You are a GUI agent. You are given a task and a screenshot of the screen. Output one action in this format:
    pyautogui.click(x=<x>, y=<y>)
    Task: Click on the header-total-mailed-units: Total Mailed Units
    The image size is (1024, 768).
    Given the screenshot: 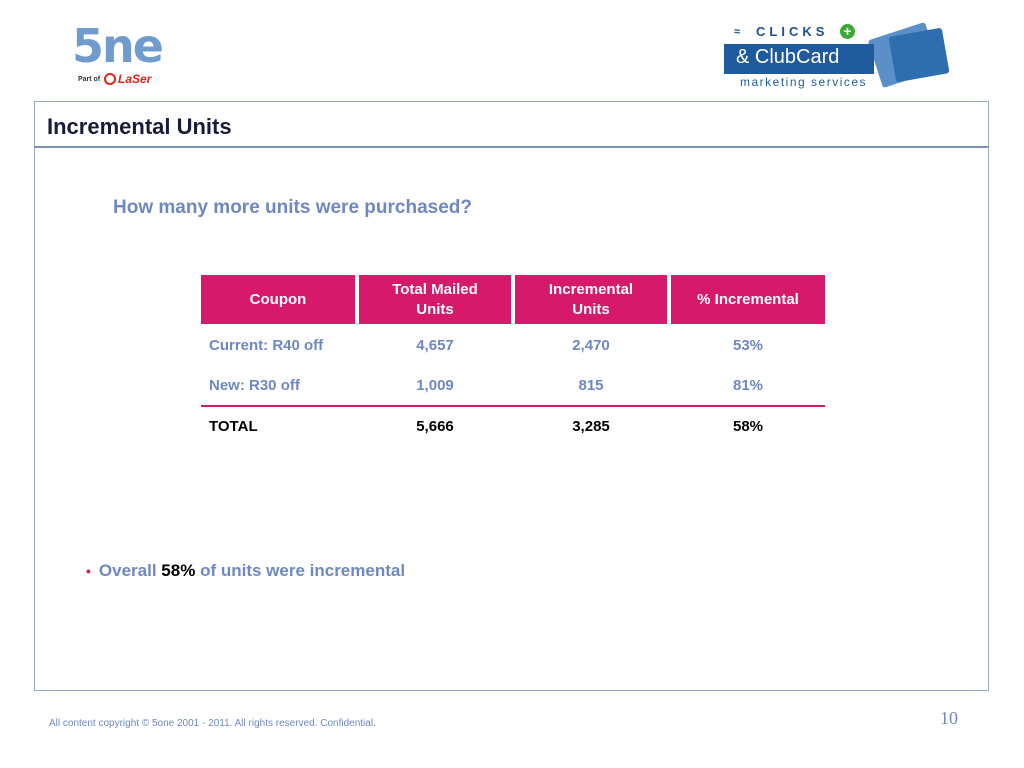 What is the action you would take?
    pyautogui.click(x=435, y=299)
    